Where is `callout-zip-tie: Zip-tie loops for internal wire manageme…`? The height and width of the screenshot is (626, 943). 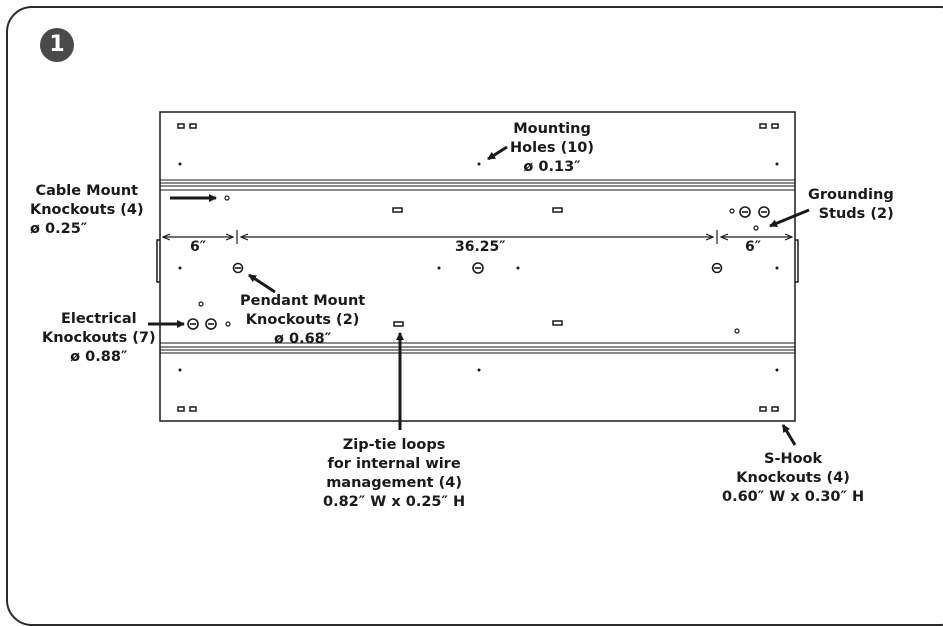
callout-zip-tie: Zip-tie loops for internal wire manageme… is located at coordinates (394, 473).